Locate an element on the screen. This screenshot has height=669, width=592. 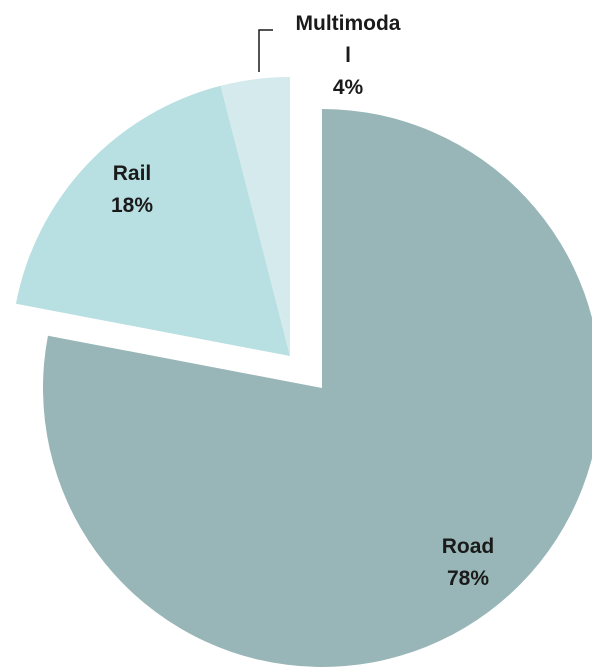
slice-label-rail: Rail 18% is located at coordinates (132, 189).